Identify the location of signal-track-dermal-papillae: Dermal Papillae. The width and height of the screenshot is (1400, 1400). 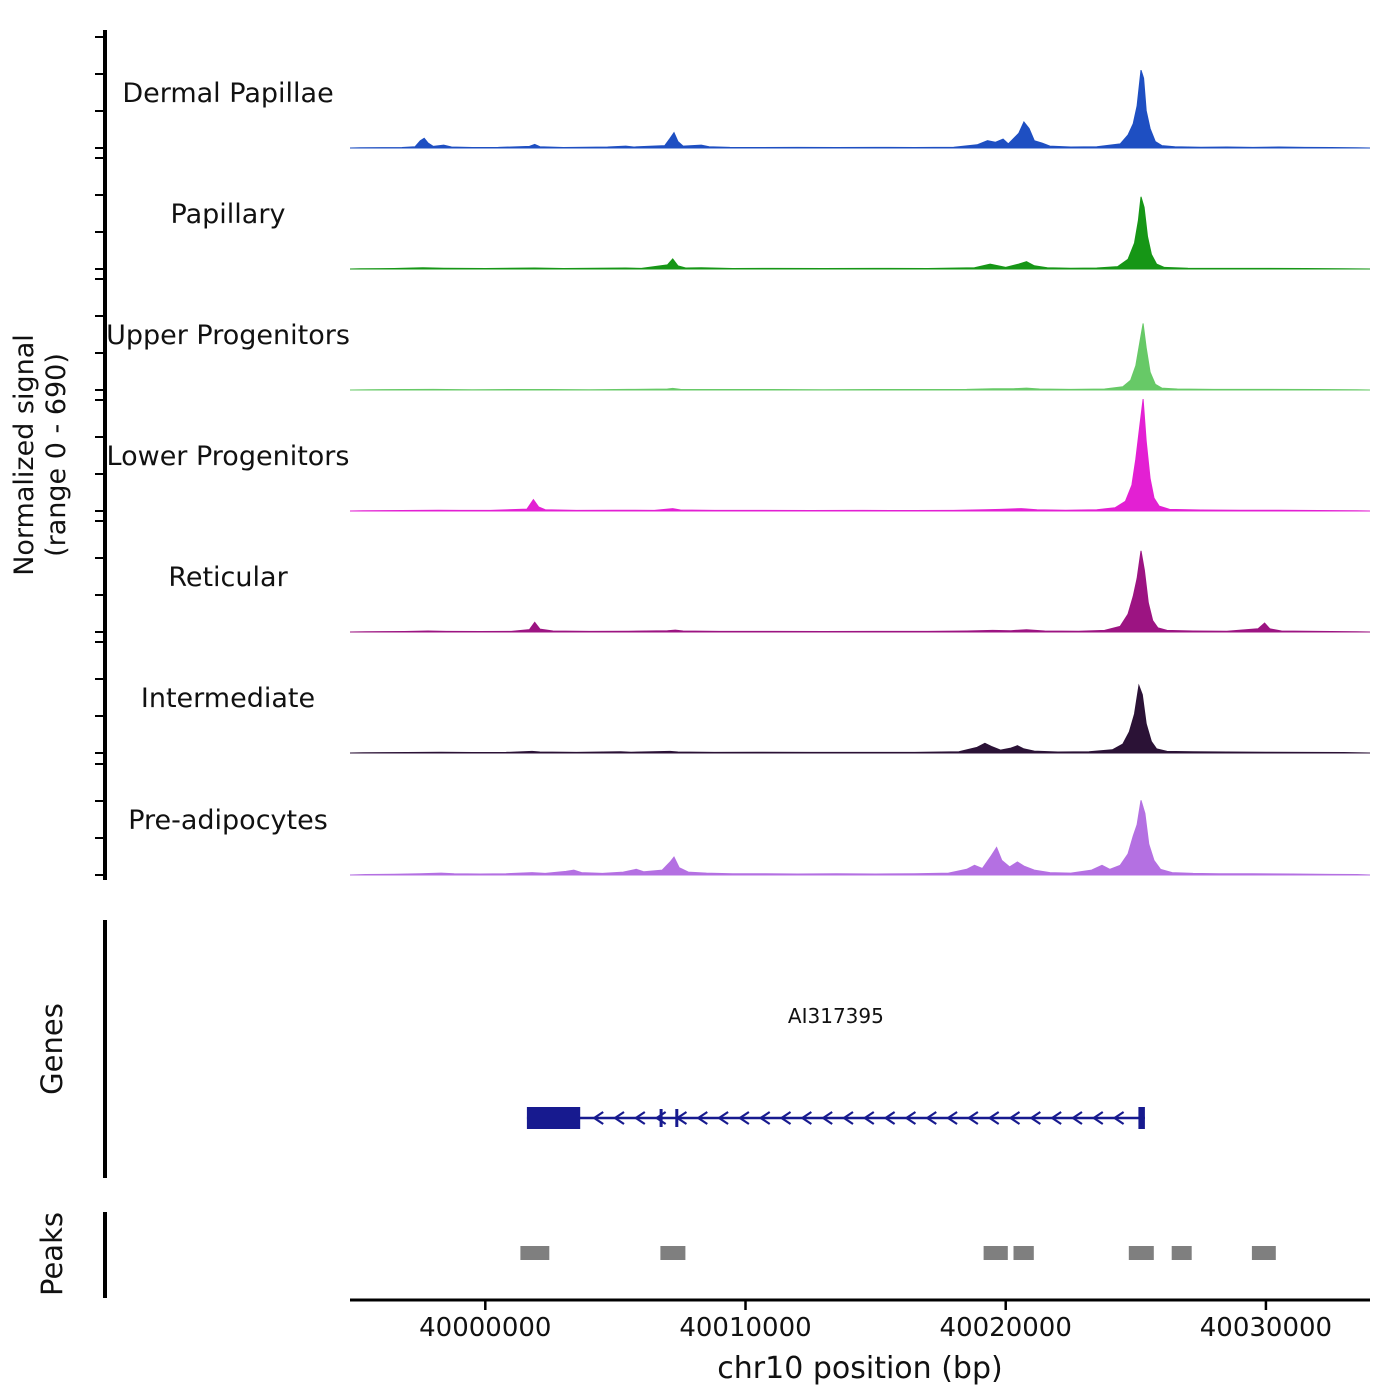
(746, 109).